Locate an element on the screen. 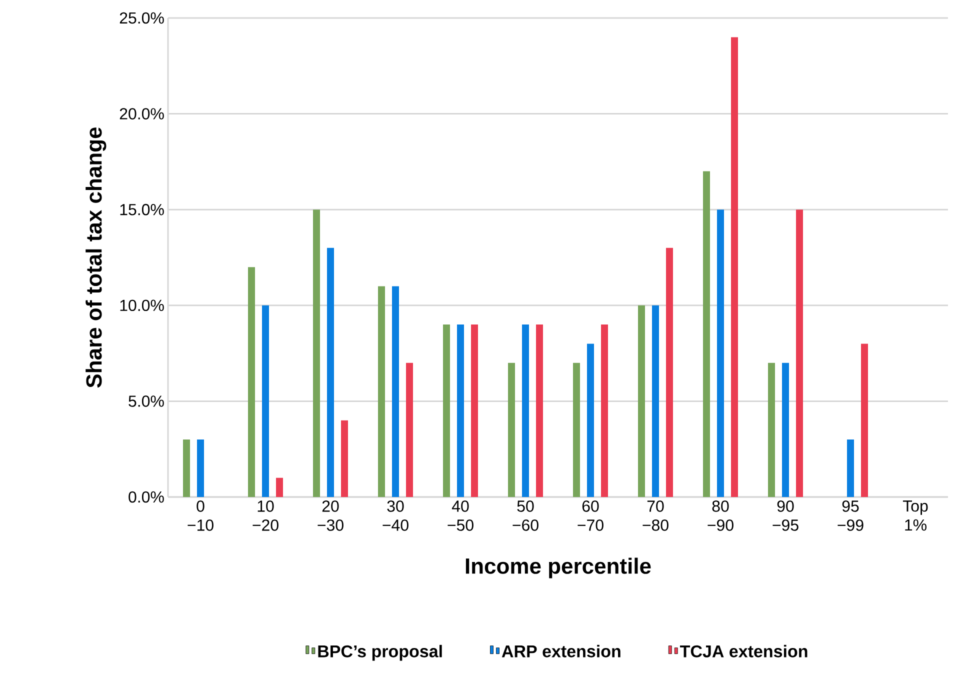 Image resolution: width=953 pixels, height=696 pixels. x-tick-label: 20 −30 is located at coordinates (331, 515).